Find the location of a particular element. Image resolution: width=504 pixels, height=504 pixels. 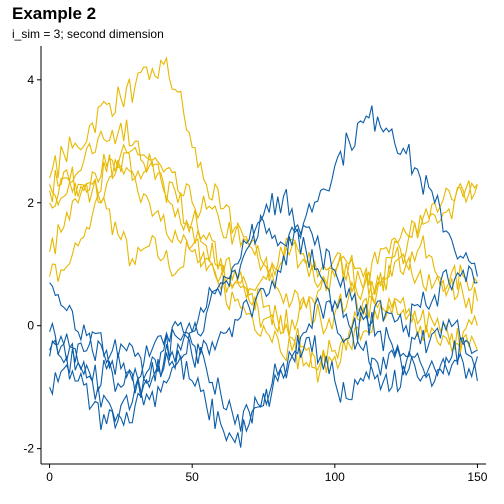

y-tick-label: 0 is located at coordinates (30, 326).